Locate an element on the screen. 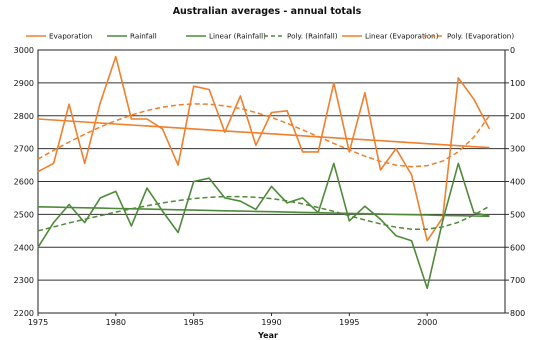  left-tick-label: 2700 is located at coordinates (24, 149).